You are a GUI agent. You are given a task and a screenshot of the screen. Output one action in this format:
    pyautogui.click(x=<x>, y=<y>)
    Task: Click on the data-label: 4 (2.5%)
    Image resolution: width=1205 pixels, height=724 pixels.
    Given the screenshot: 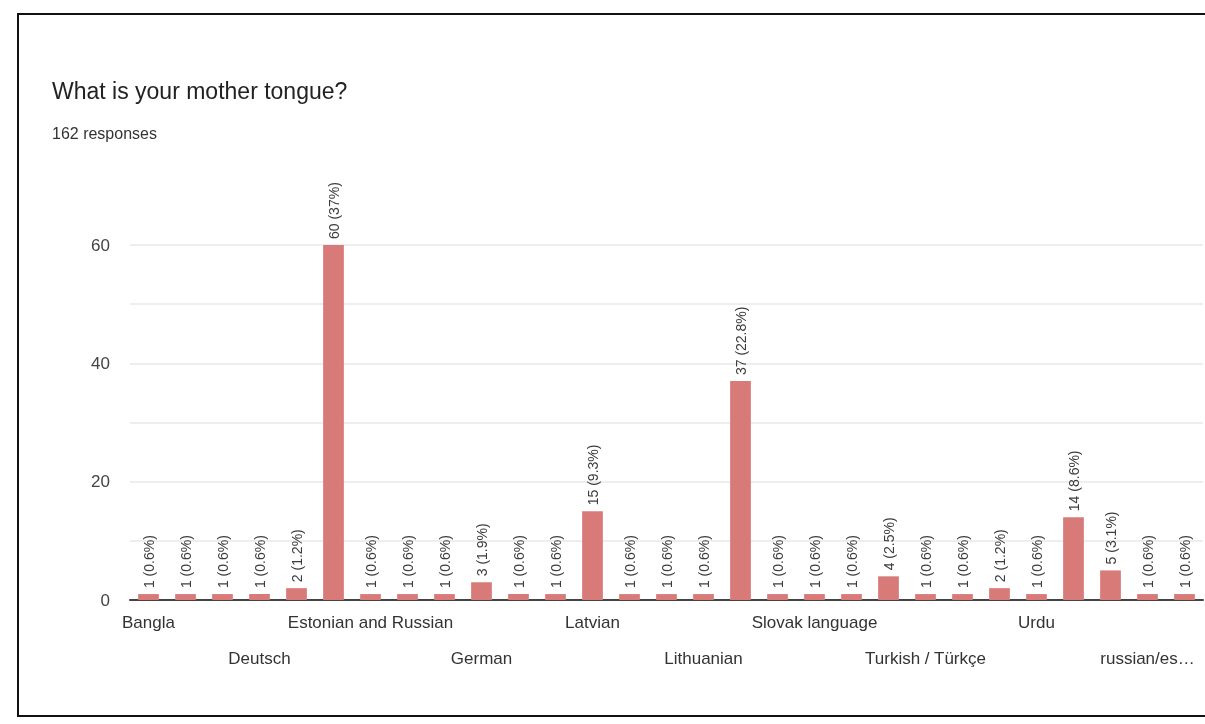 What is the action you would take?
    pyautogui.click(x=888, y=544)
    